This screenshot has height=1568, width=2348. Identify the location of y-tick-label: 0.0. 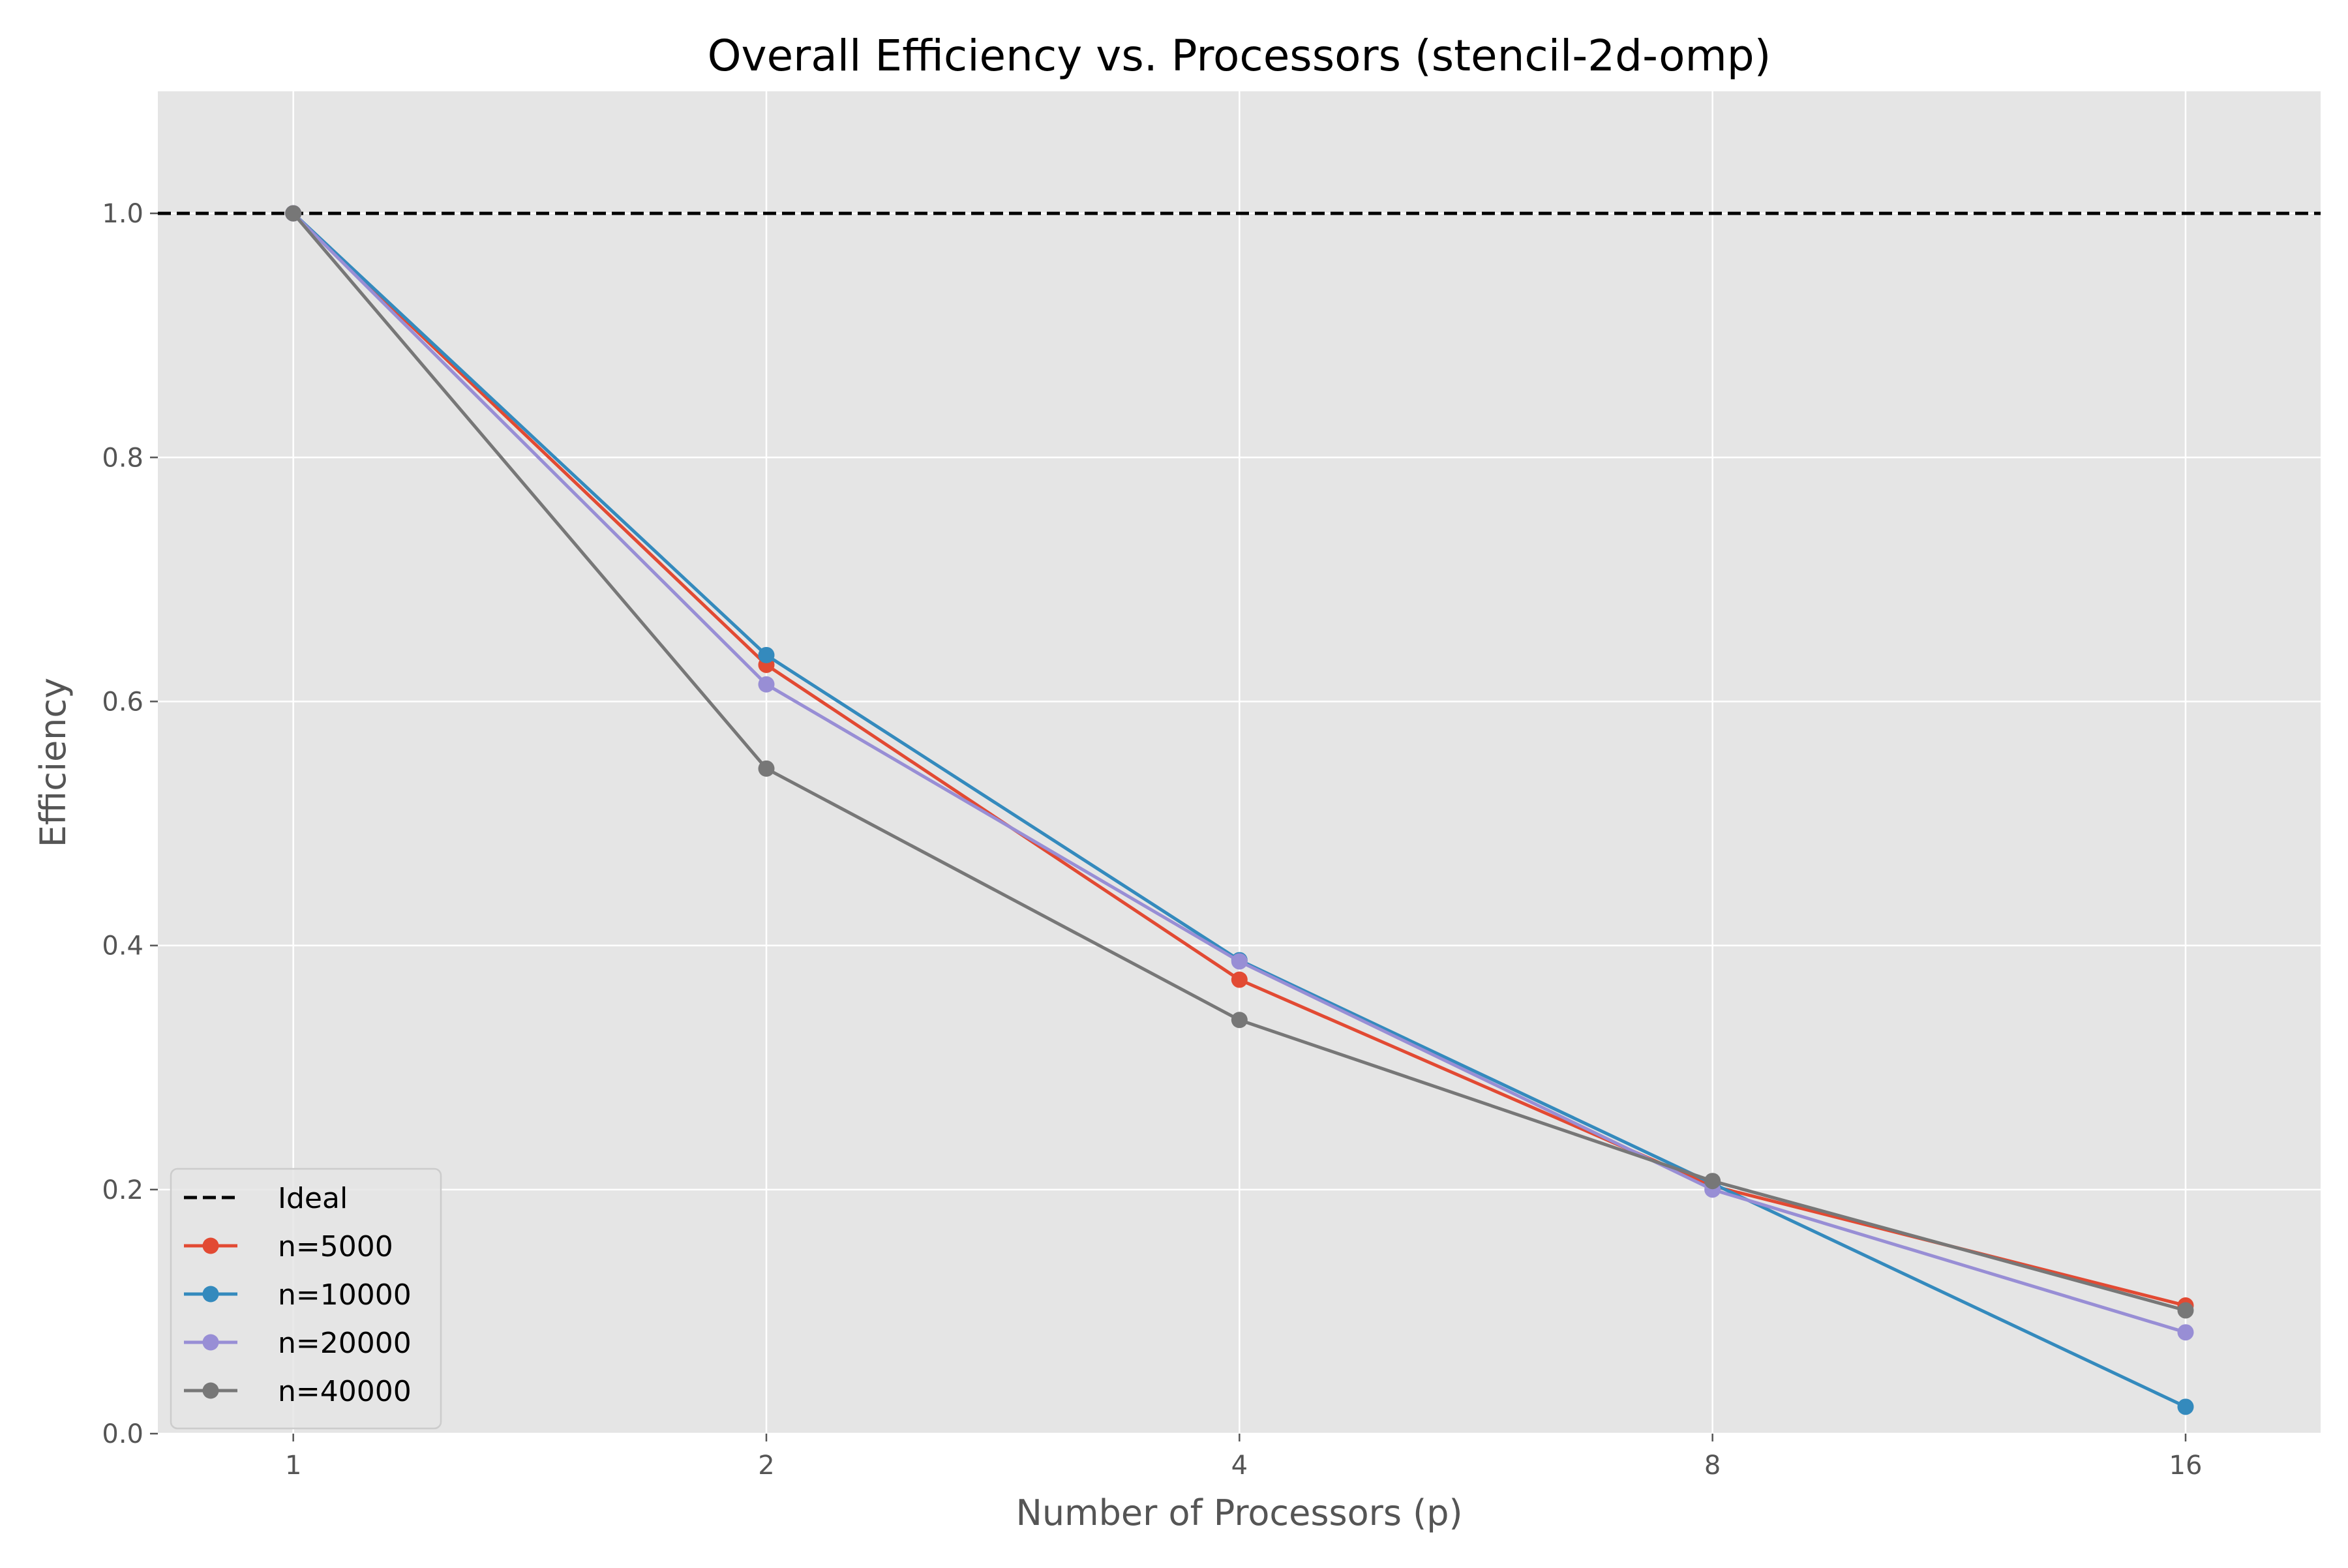
(122, 1434).